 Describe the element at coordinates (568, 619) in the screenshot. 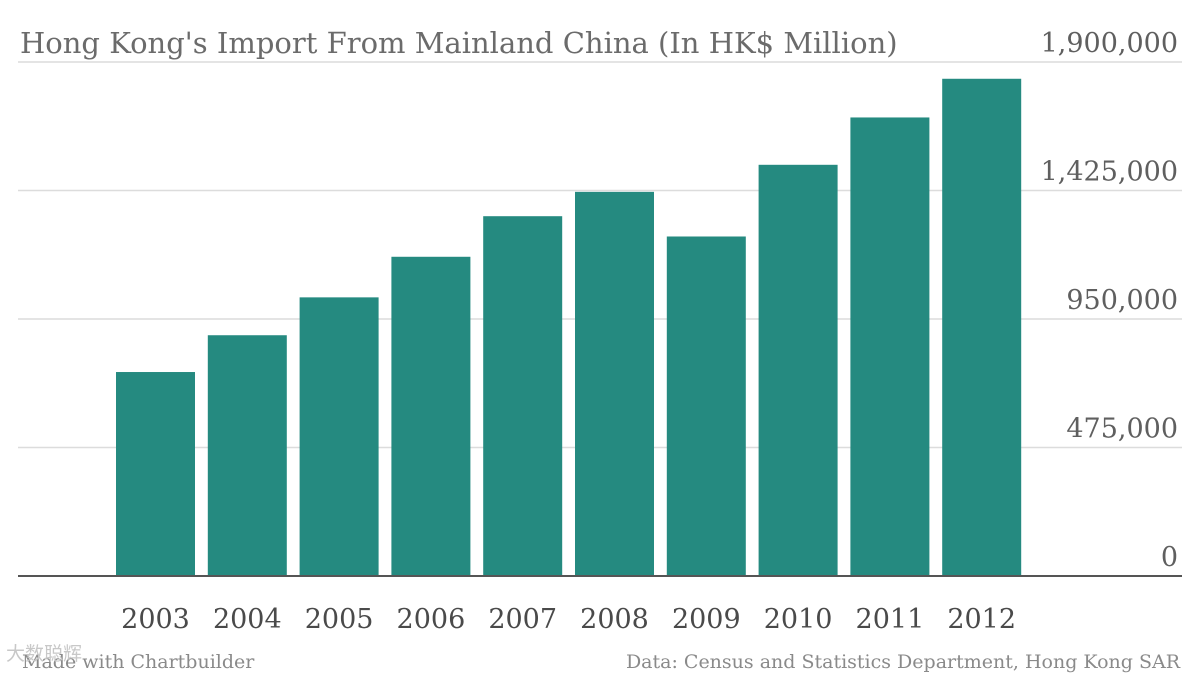

I see `x-axis-ticks: 2003 2004 2005 2006 2007 2008 2009 2010 2011 2012` at that location.